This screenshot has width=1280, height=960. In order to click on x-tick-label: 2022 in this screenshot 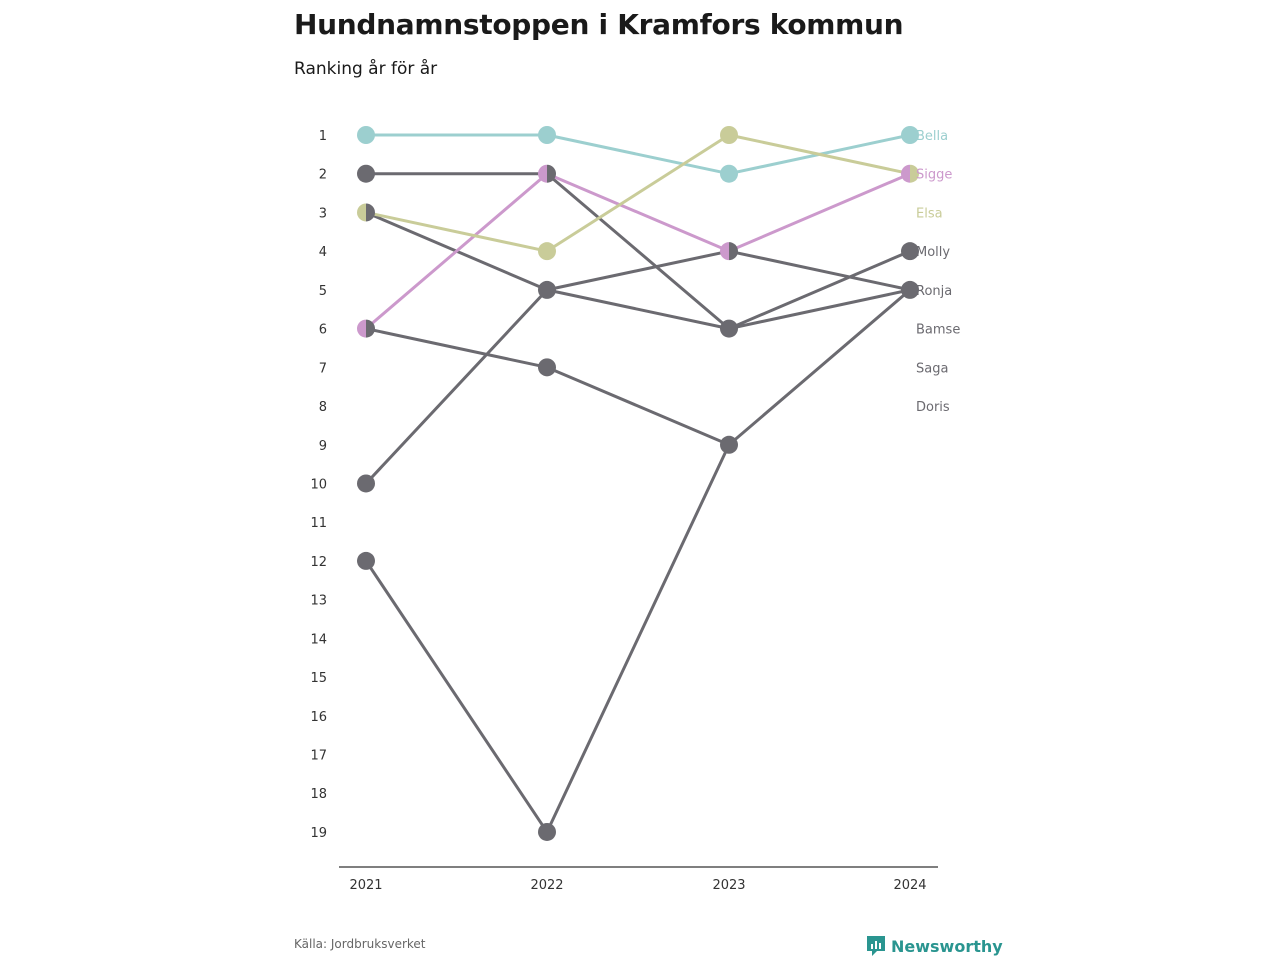, I will do `click(546, 885)`.